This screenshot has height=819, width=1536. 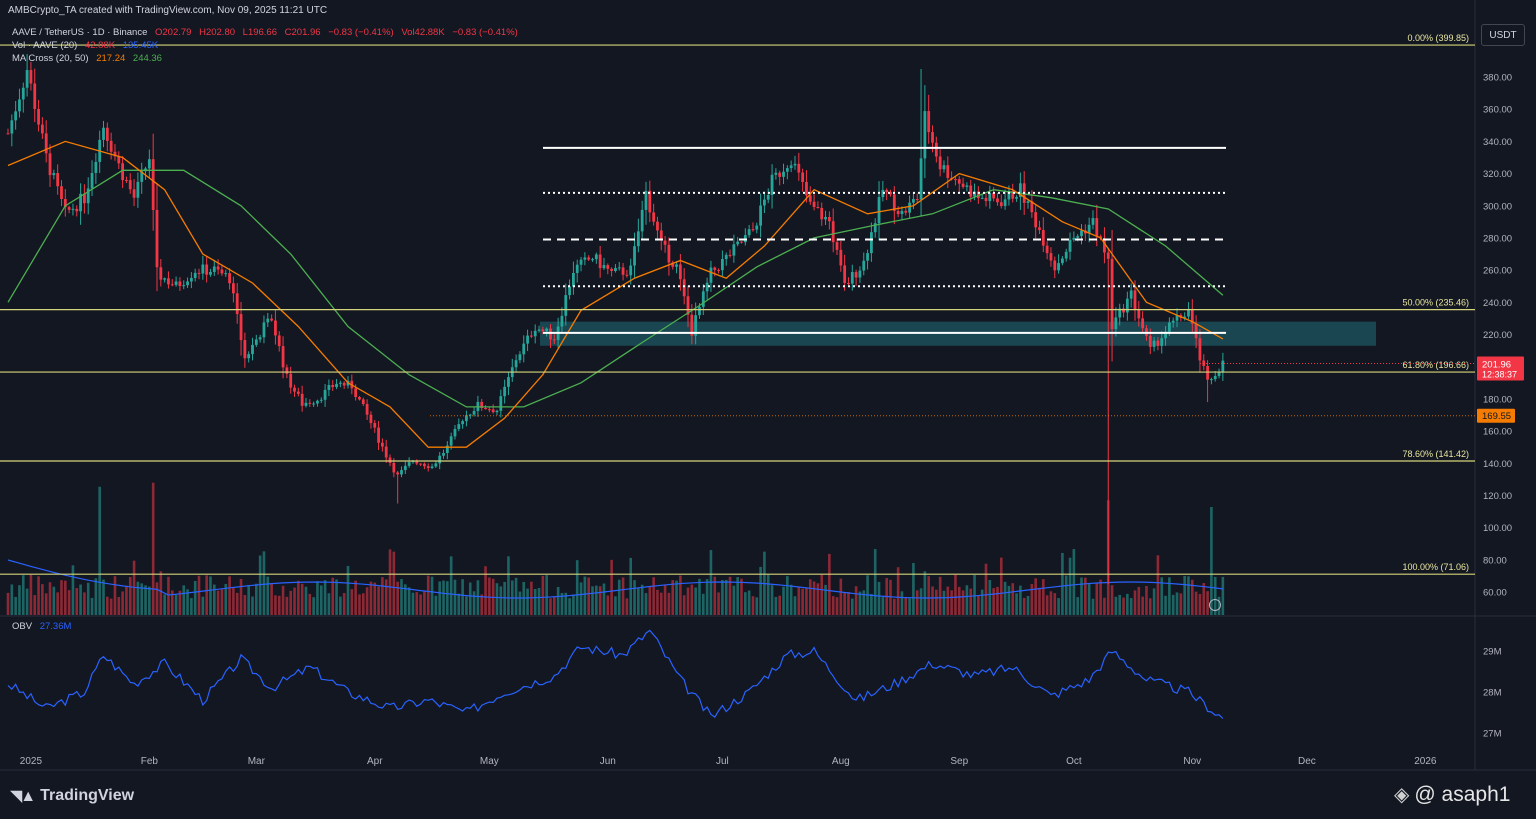 I want to click on legend-high: H202.80, so click(x=217, y=32).